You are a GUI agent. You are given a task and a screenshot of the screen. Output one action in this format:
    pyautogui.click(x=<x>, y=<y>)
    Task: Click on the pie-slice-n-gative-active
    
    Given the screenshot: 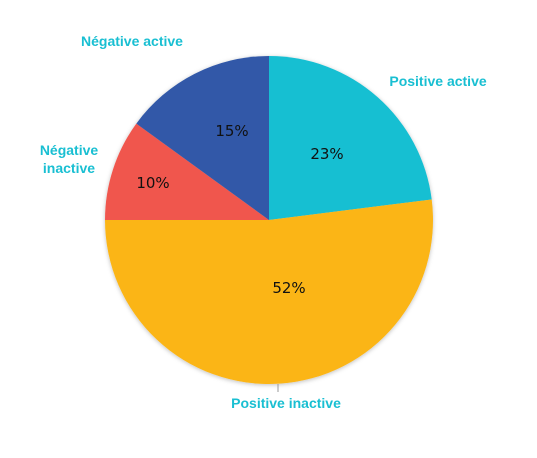 What is the action you would take?
    pyautogui.click(x=202, y=138)
    